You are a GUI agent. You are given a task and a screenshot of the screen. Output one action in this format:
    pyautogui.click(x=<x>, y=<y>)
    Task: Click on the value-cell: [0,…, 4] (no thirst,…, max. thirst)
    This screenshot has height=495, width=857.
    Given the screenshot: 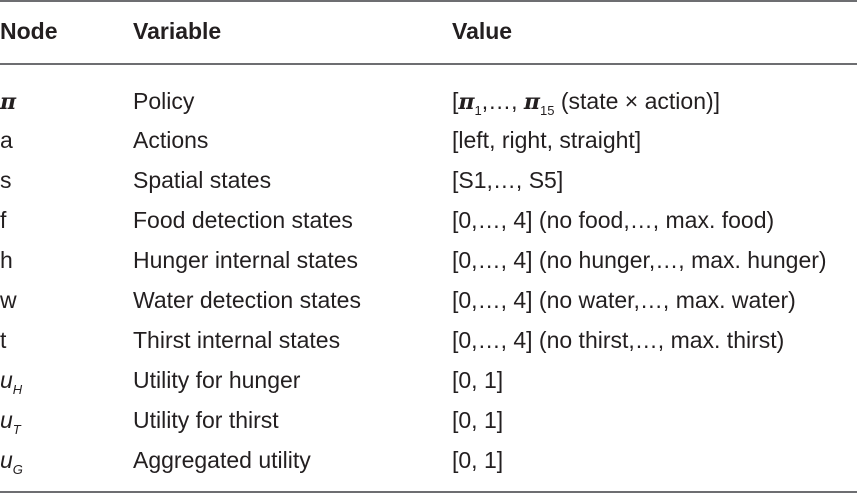 What is the action you would take?
    pyautogui.click(x=618, y=340)
    